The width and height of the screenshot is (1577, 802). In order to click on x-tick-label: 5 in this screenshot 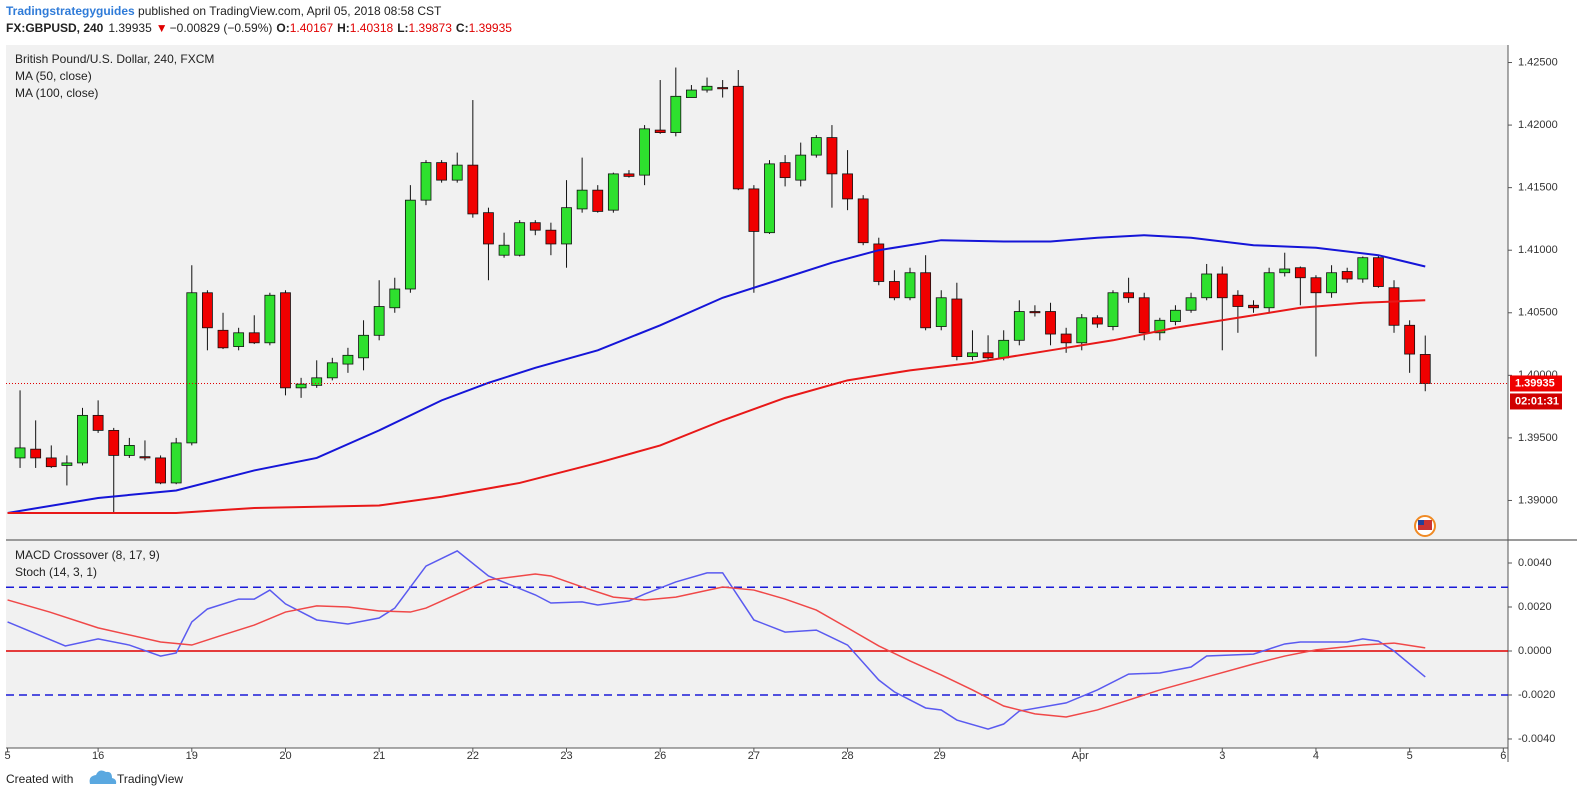, I will do `click(7, 756)`.